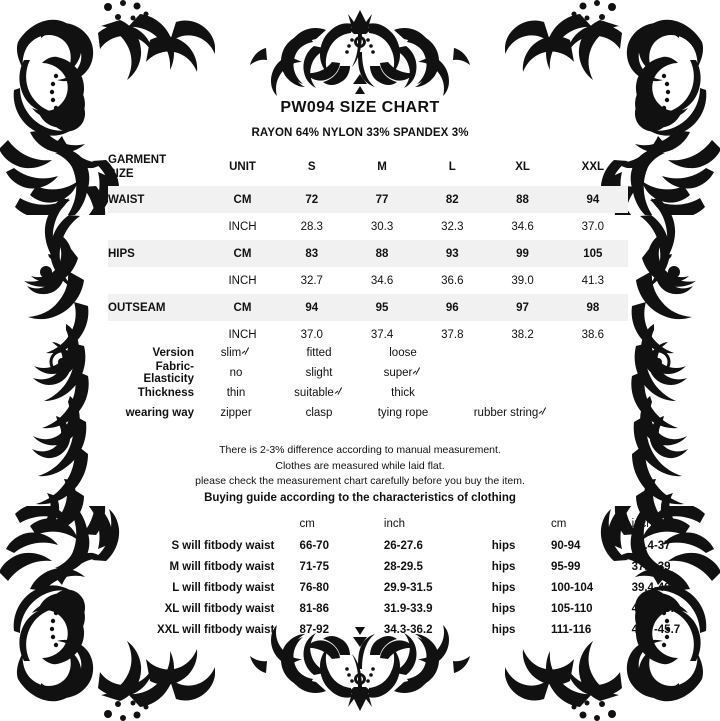 This screenshot has width=720, height=721. I want to click on cell-value: 93, so click(452, 253).